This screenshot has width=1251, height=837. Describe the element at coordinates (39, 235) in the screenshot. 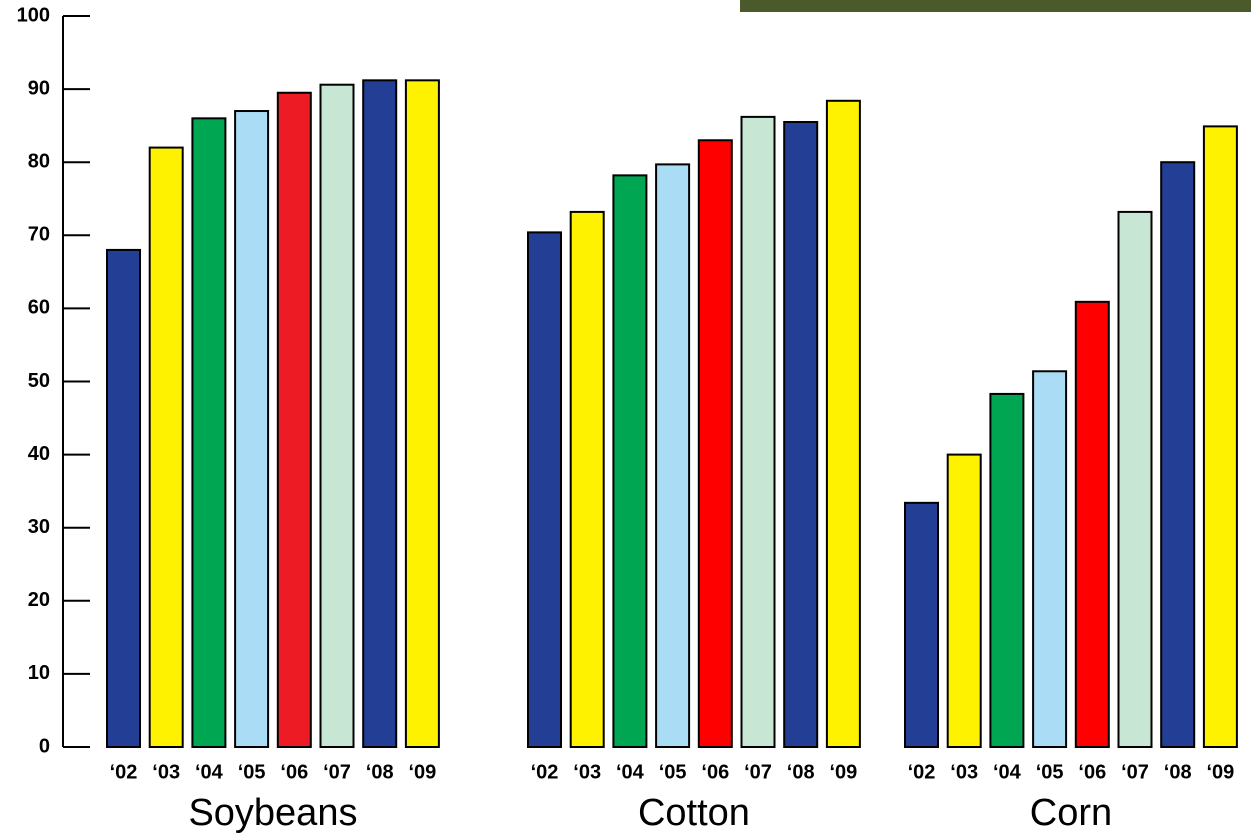

I see `y-tick-label: 70` at that location.